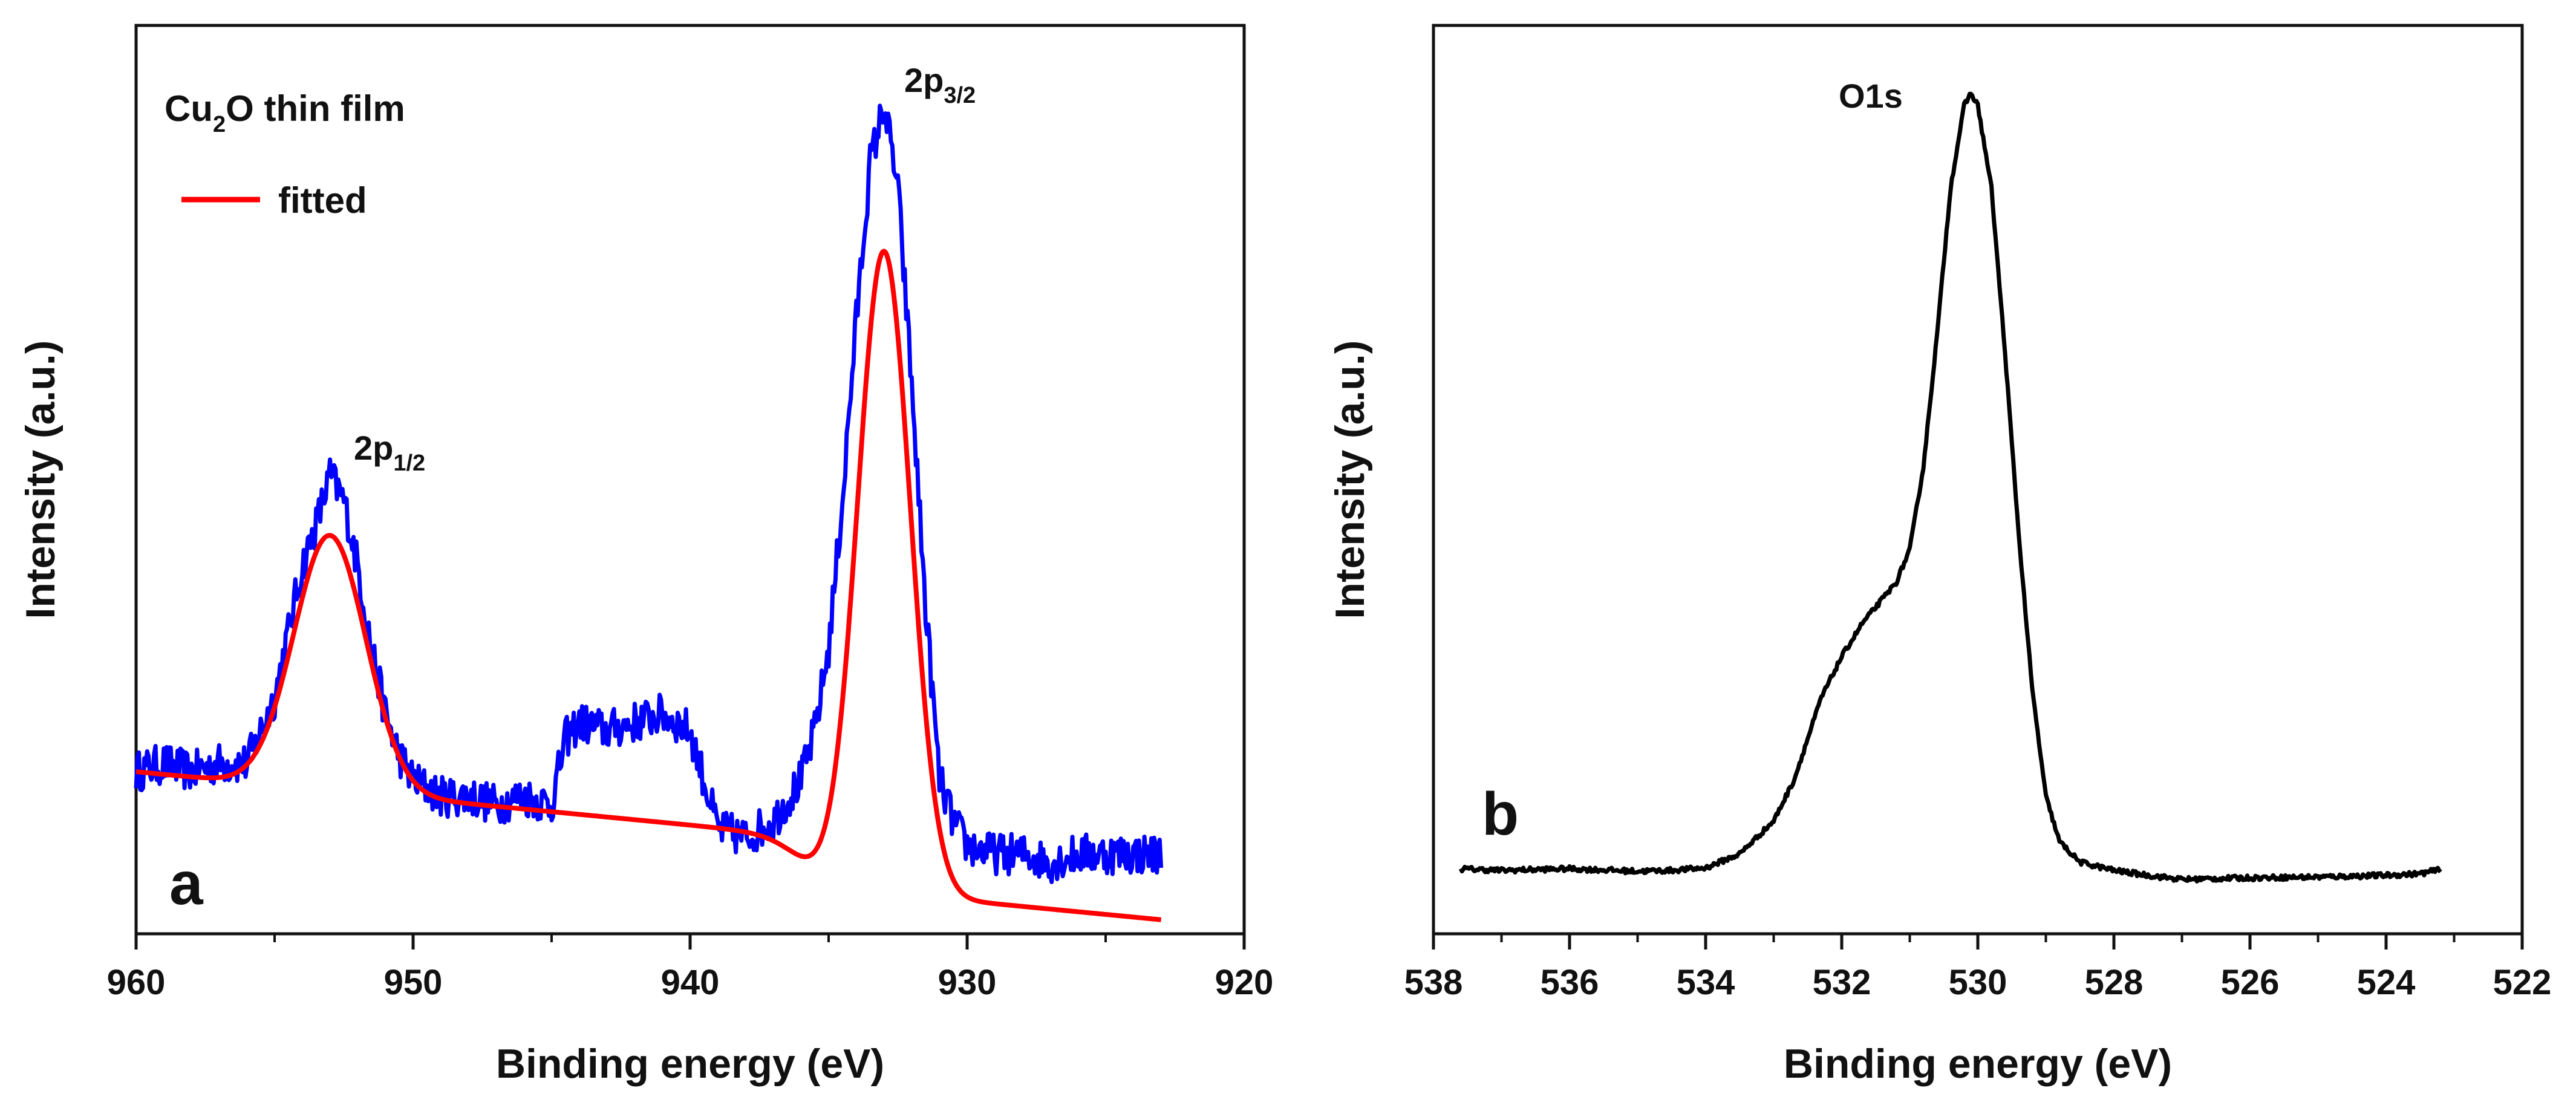 The image size is (2576, 1114). Describe the element at coordinates (1978, 982) in the screenshot. I see `x-tick-label: 530` at that location.